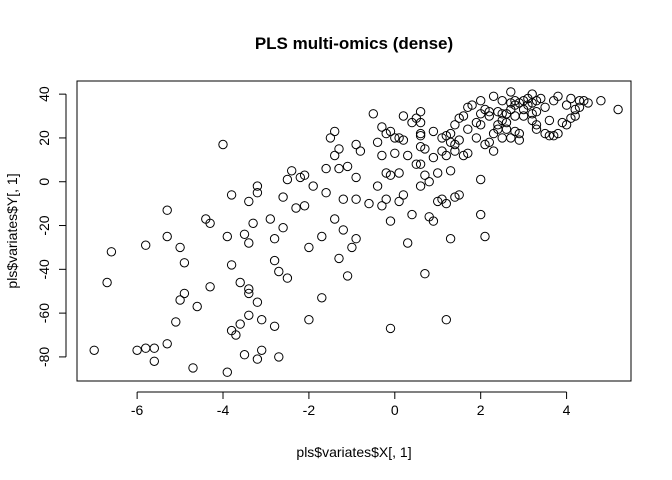 The image size is (672, 480). What do you see at coordinates (44, 313) in the screenshot?
I see `y-tick-label: -60` at bounding box center [44, 313].